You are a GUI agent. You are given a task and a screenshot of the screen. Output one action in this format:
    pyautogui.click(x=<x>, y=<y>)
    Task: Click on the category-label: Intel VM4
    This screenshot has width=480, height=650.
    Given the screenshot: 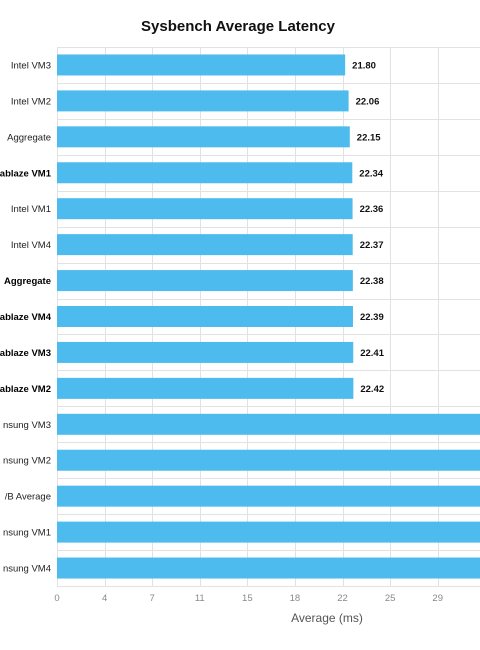 What is the action you would take?
    pyautogui.click(x=31, y=245)
    